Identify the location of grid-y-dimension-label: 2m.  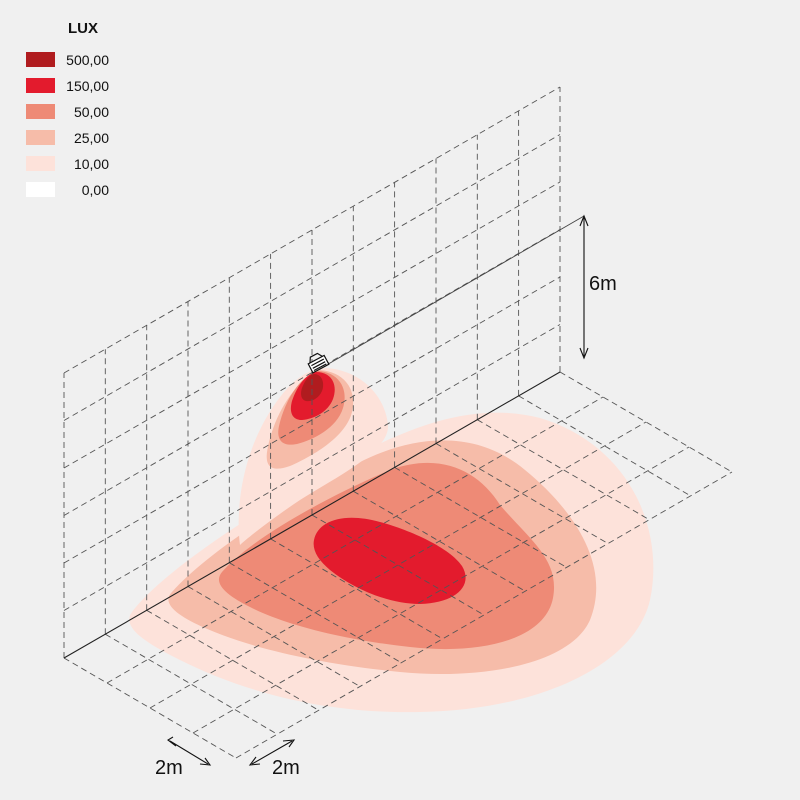
(286, 768).